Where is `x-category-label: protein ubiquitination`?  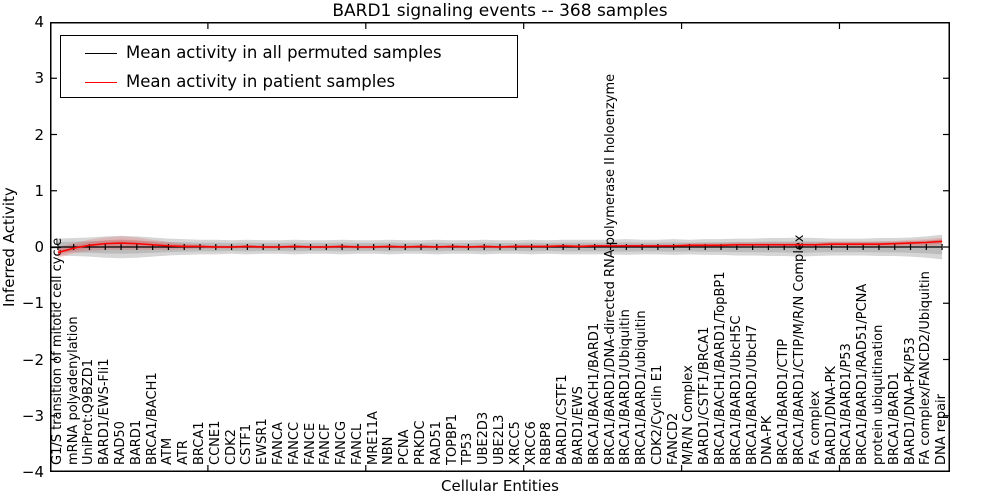
x-category-label: protein ubiquitination is located at coordinates (878, 394).